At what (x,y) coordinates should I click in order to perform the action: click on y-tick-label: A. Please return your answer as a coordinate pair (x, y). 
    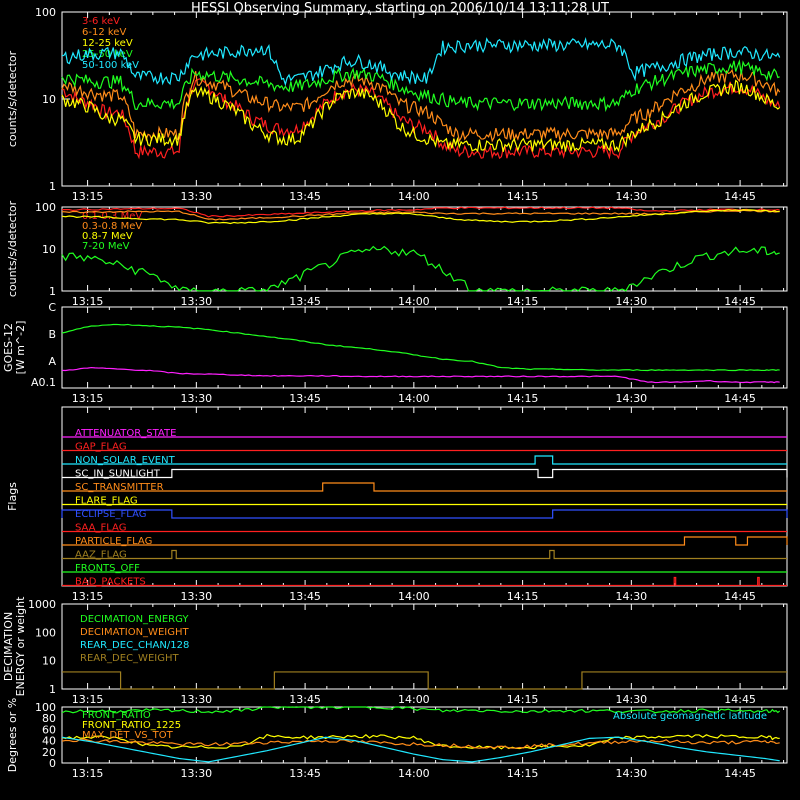
    Looking at the image, I should click on (52, 361).